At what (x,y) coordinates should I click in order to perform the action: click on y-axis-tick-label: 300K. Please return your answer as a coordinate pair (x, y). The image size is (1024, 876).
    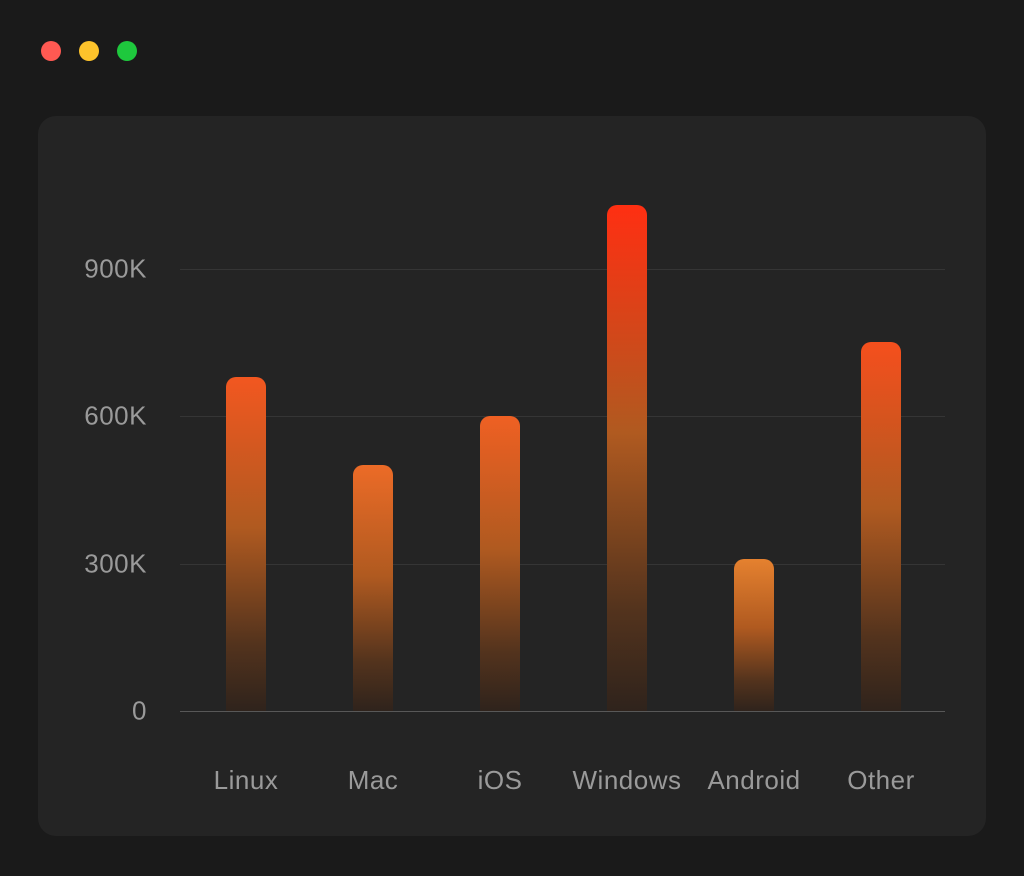
    Looking at the image, I should click on (115, 563).